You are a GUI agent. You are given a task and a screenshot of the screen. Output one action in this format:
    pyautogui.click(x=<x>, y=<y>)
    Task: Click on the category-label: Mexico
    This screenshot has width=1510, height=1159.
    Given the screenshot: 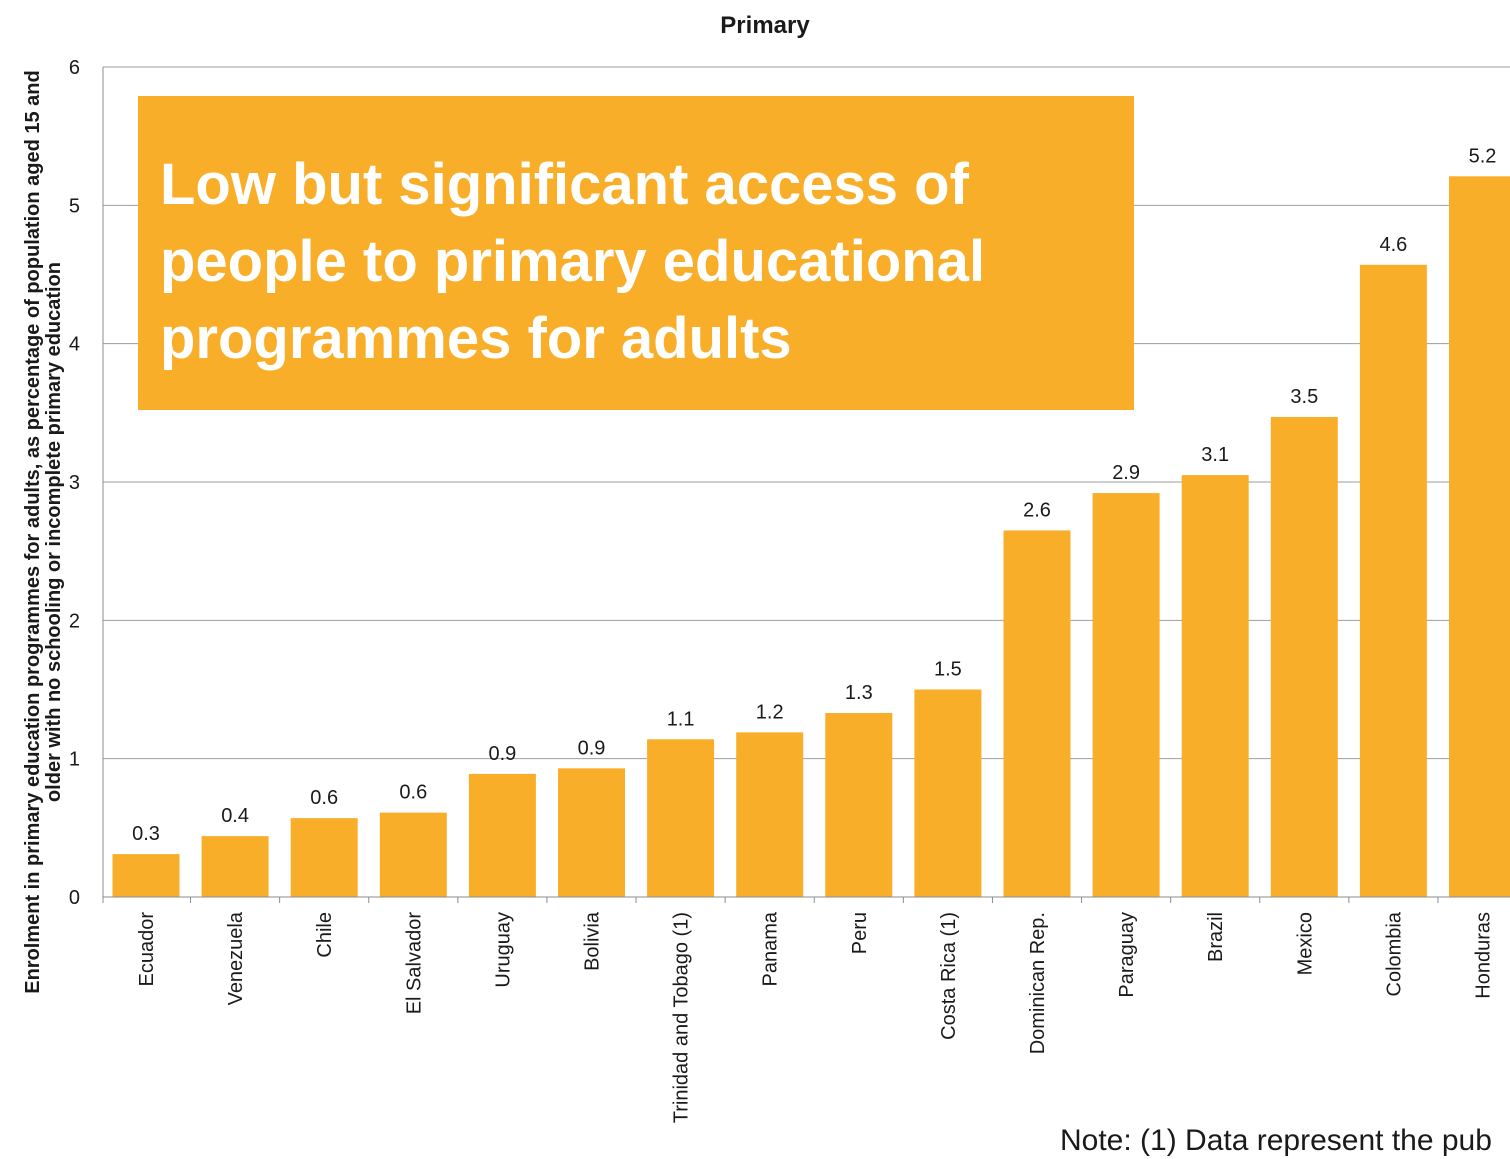 What is the action you would take?
    pyautogui.click(x=1305, y=943)
    